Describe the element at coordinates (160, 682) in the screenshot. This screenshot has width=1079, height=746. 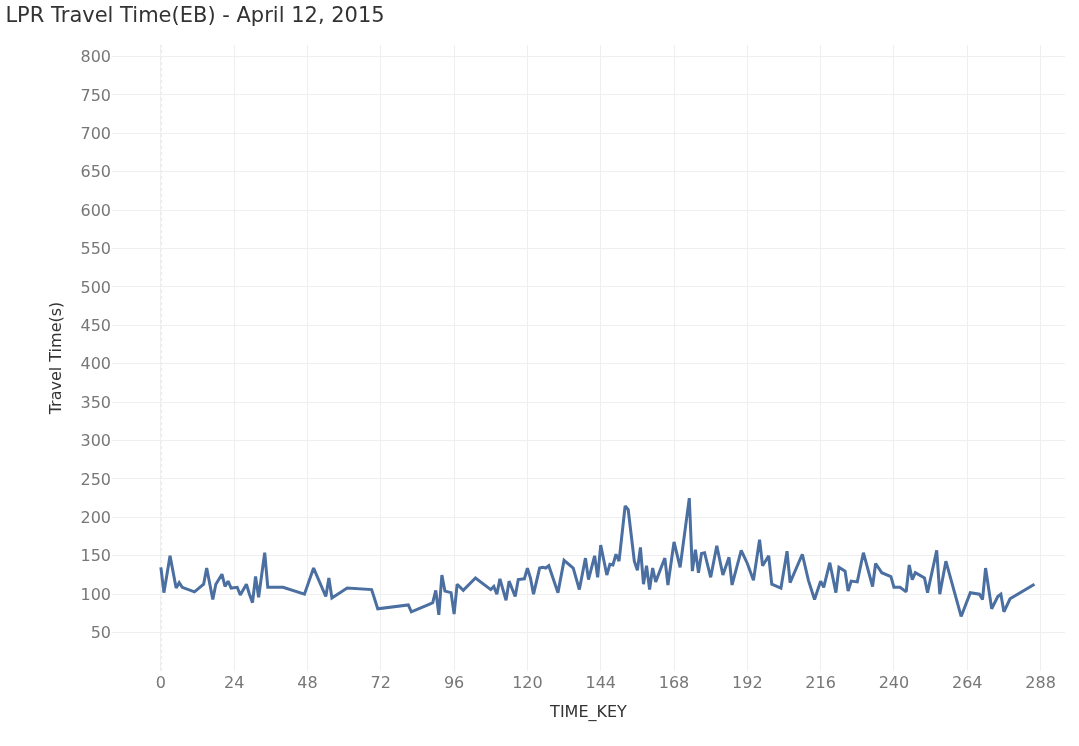
I see `x-tick-label: 0` at that location.